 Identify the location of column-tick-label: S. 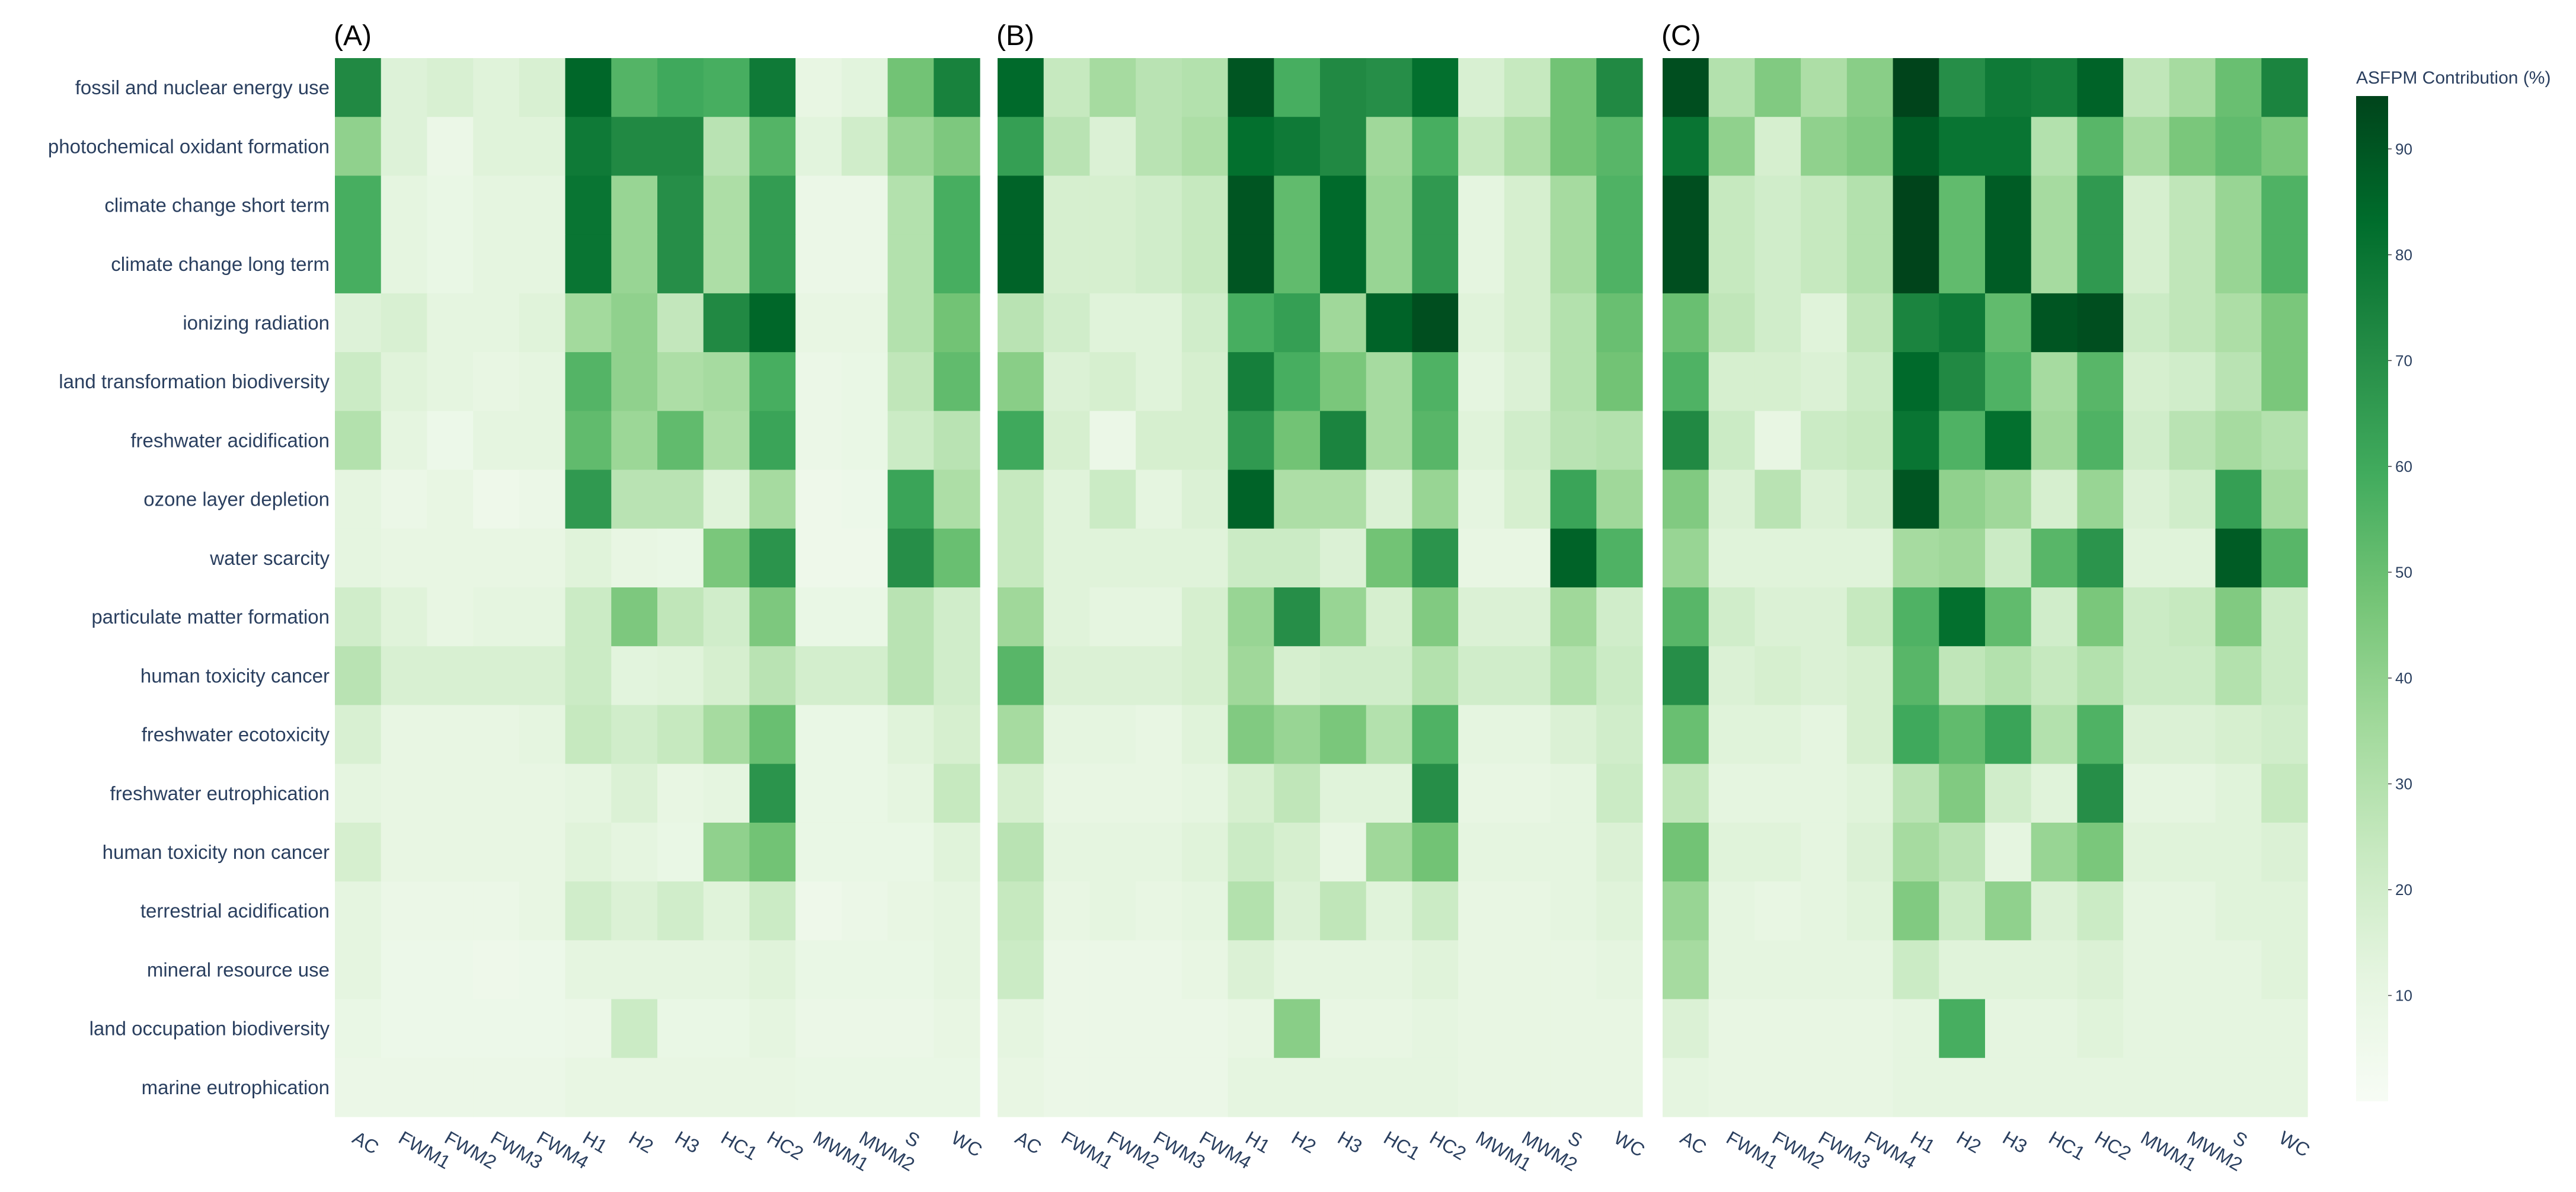
(2240, 1139).